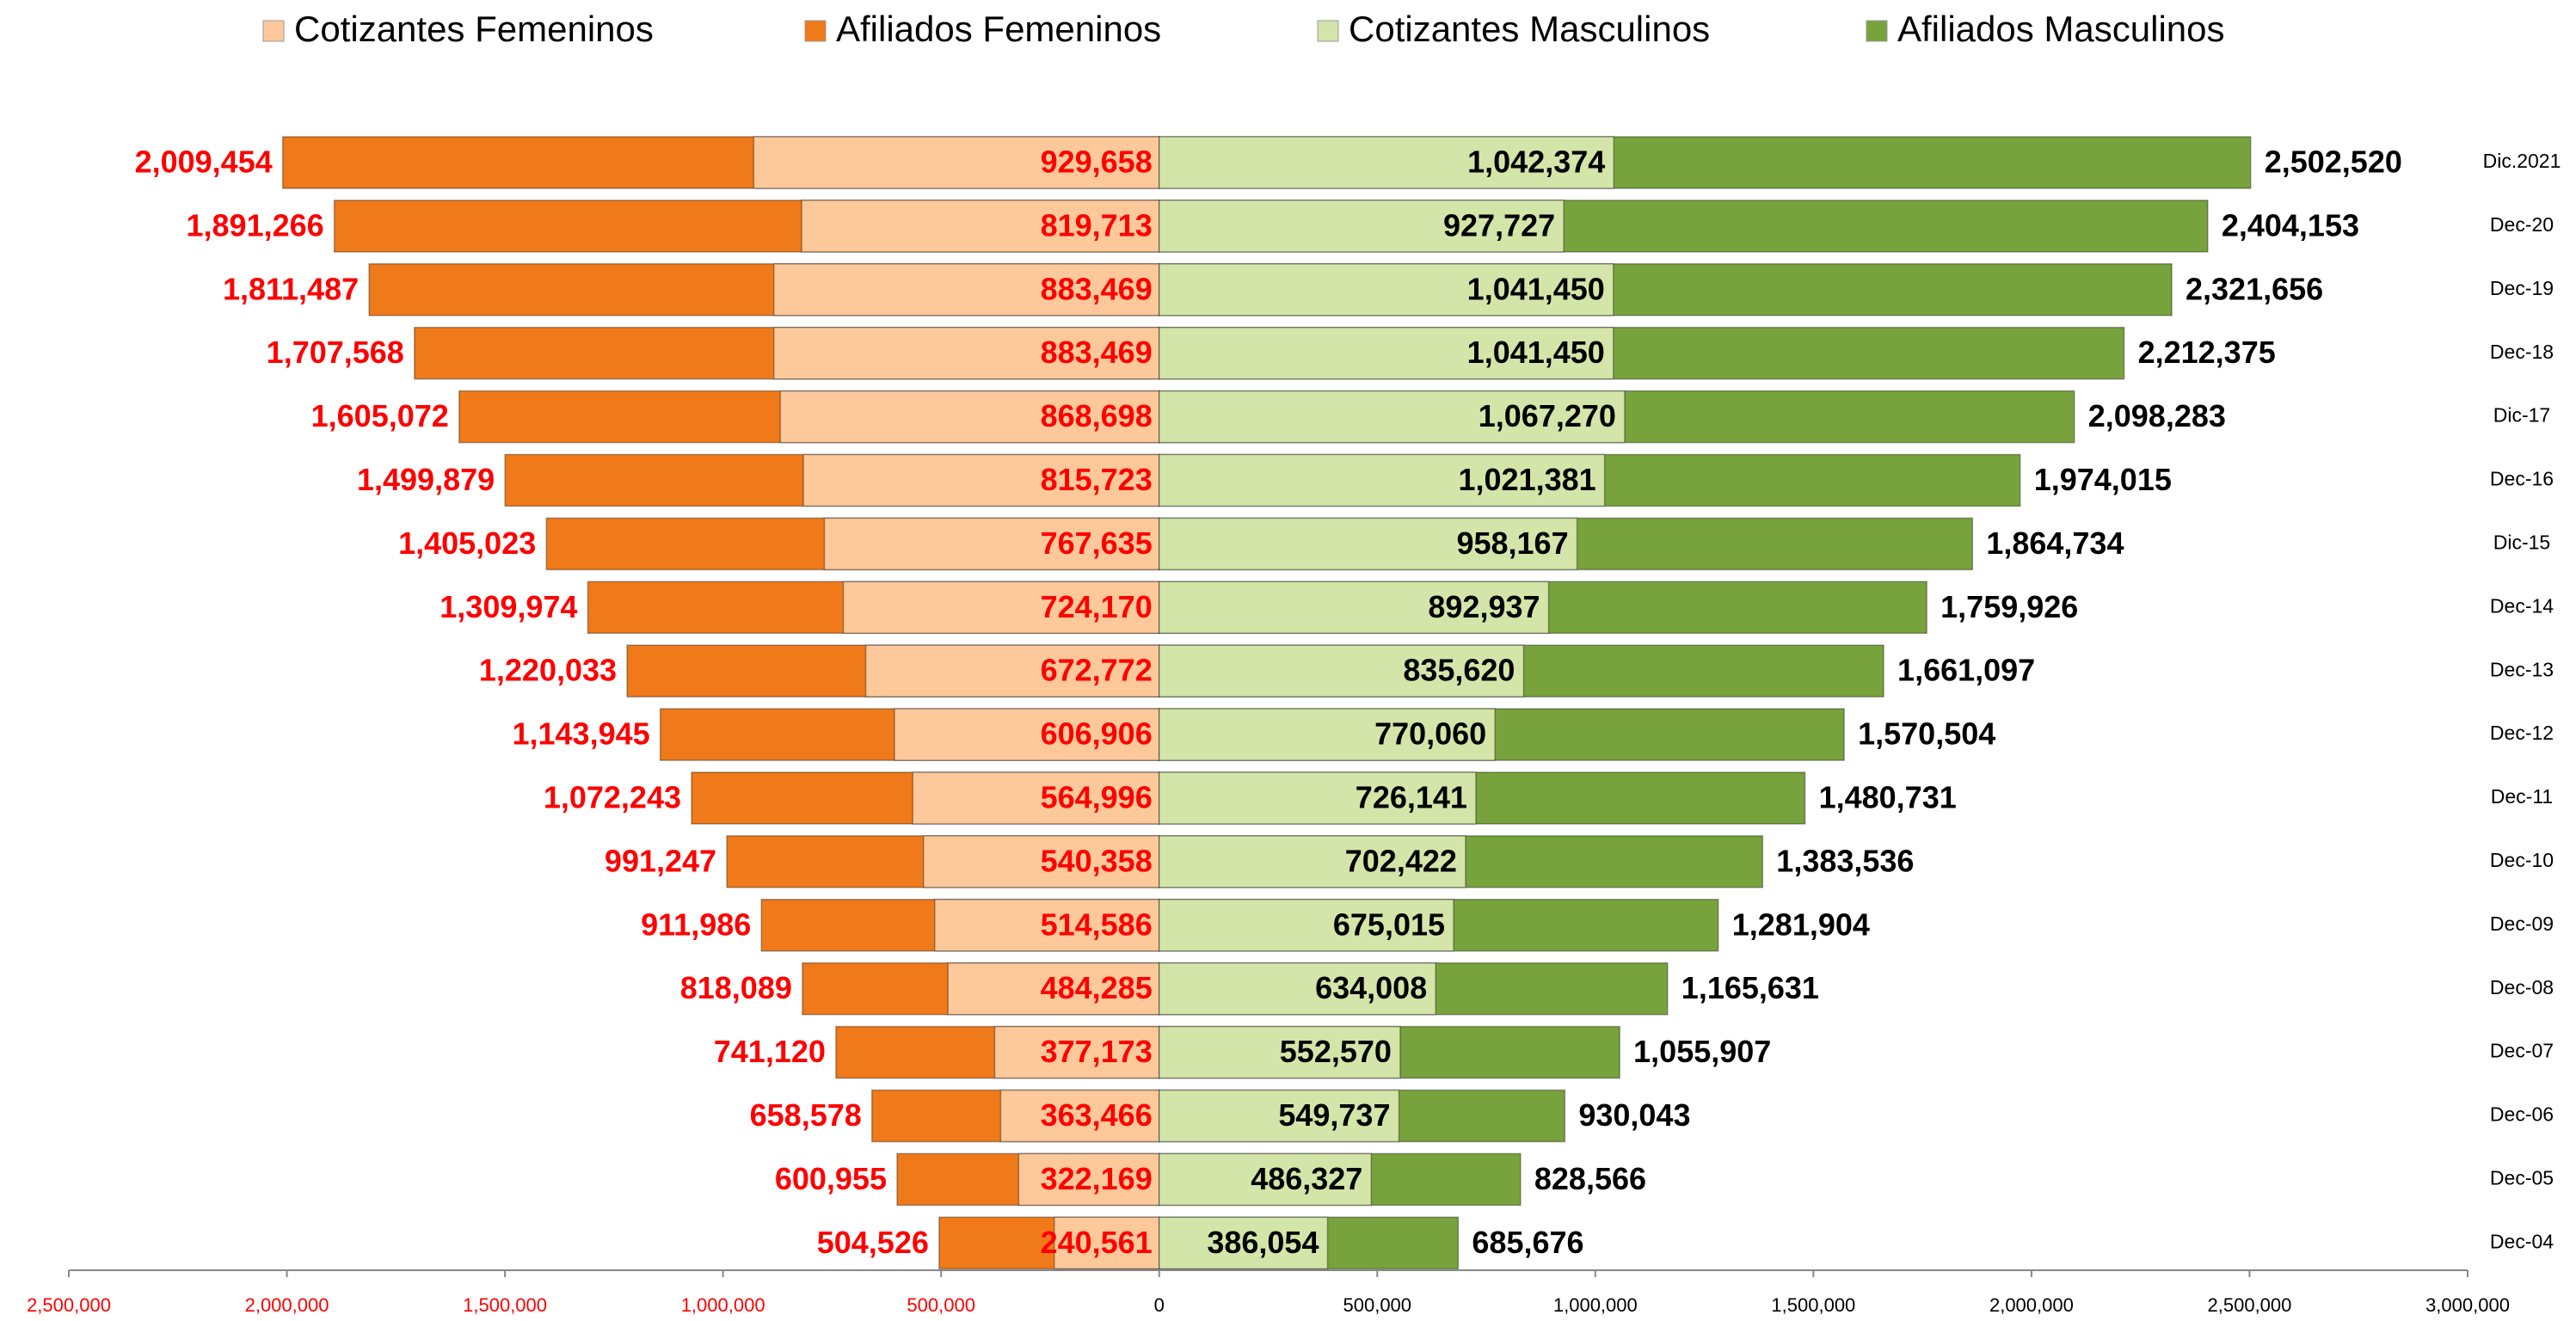  Describe the element at coordinates (2521, 415) in the screenshot. I see `category-label: Dic-17` at that location.